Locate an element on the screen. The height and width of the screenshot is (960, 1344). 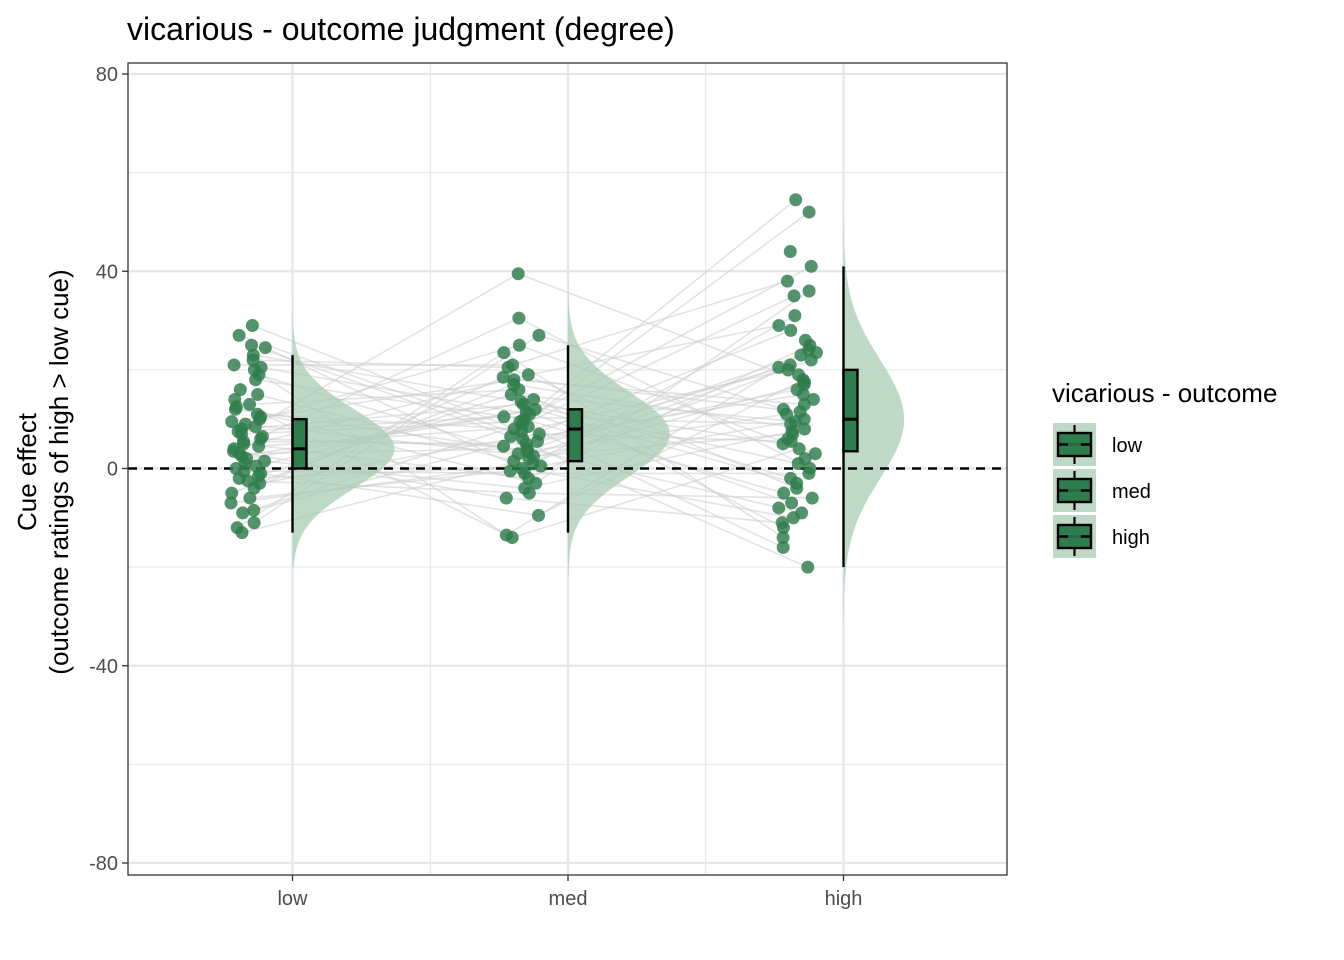
legend-item-low: low is located at coordinates (1098, 444).